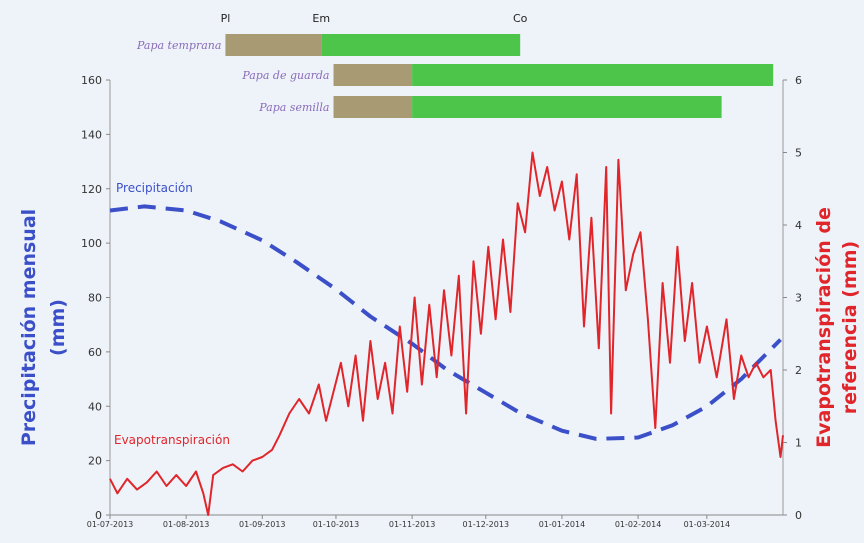  I want to click on x-tick-label: 01-12-2013, so click(486, 524).